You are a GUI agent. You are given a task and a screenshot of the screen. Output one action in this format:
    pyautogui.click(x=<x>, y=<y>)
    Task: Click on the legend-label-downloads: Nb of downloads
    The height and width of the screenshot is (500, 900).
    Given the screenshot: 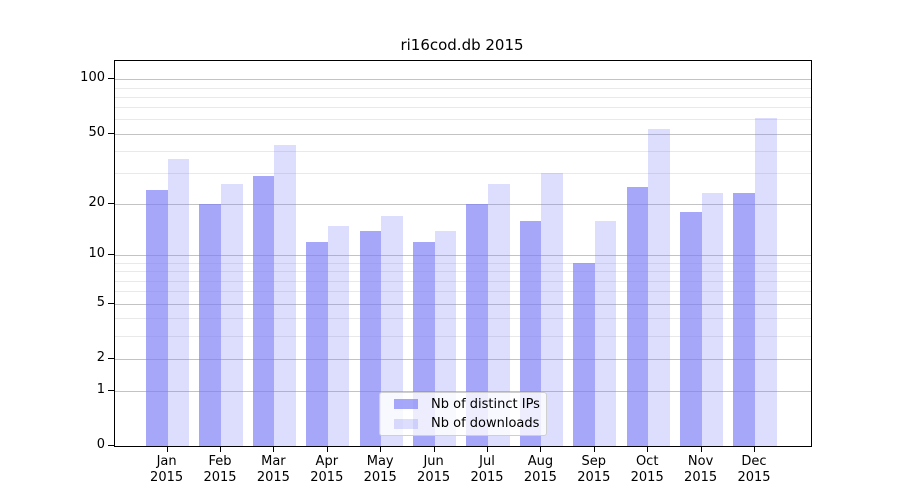 What is the action you would take?
    pyautogui.click(x=485, y=424)
    